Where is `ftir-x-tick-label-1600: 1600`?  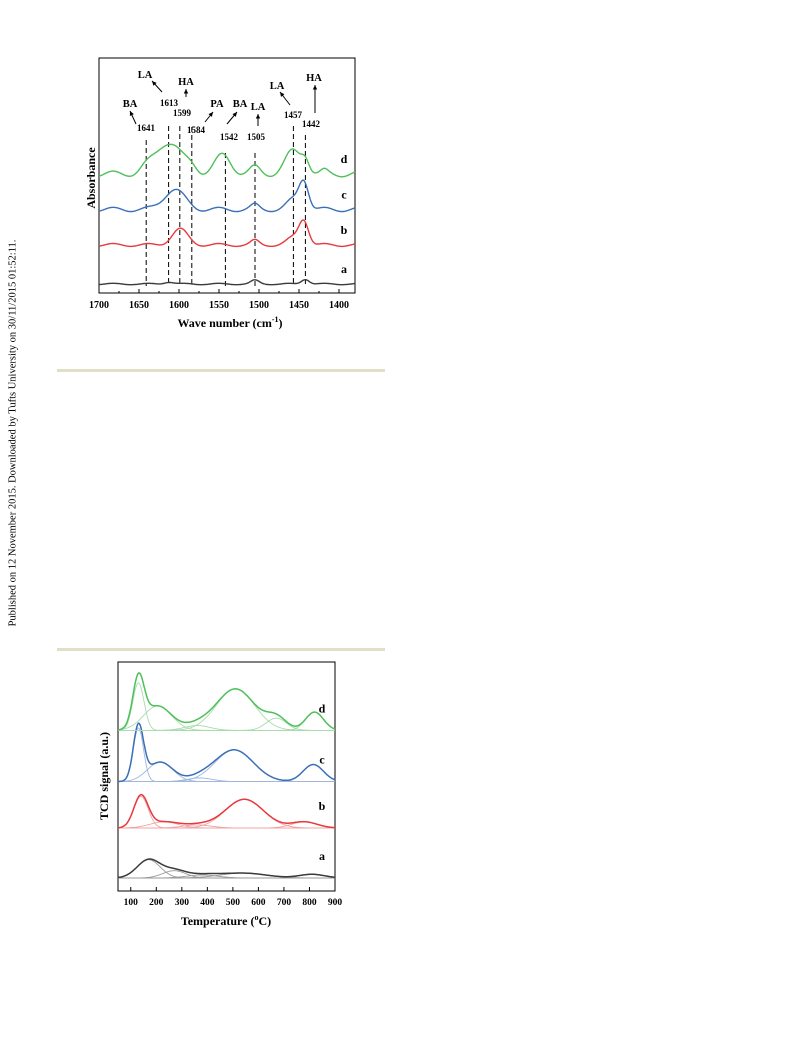 ftir-x-tick-label-1600: 1600 is located at coordinates (179, 305).